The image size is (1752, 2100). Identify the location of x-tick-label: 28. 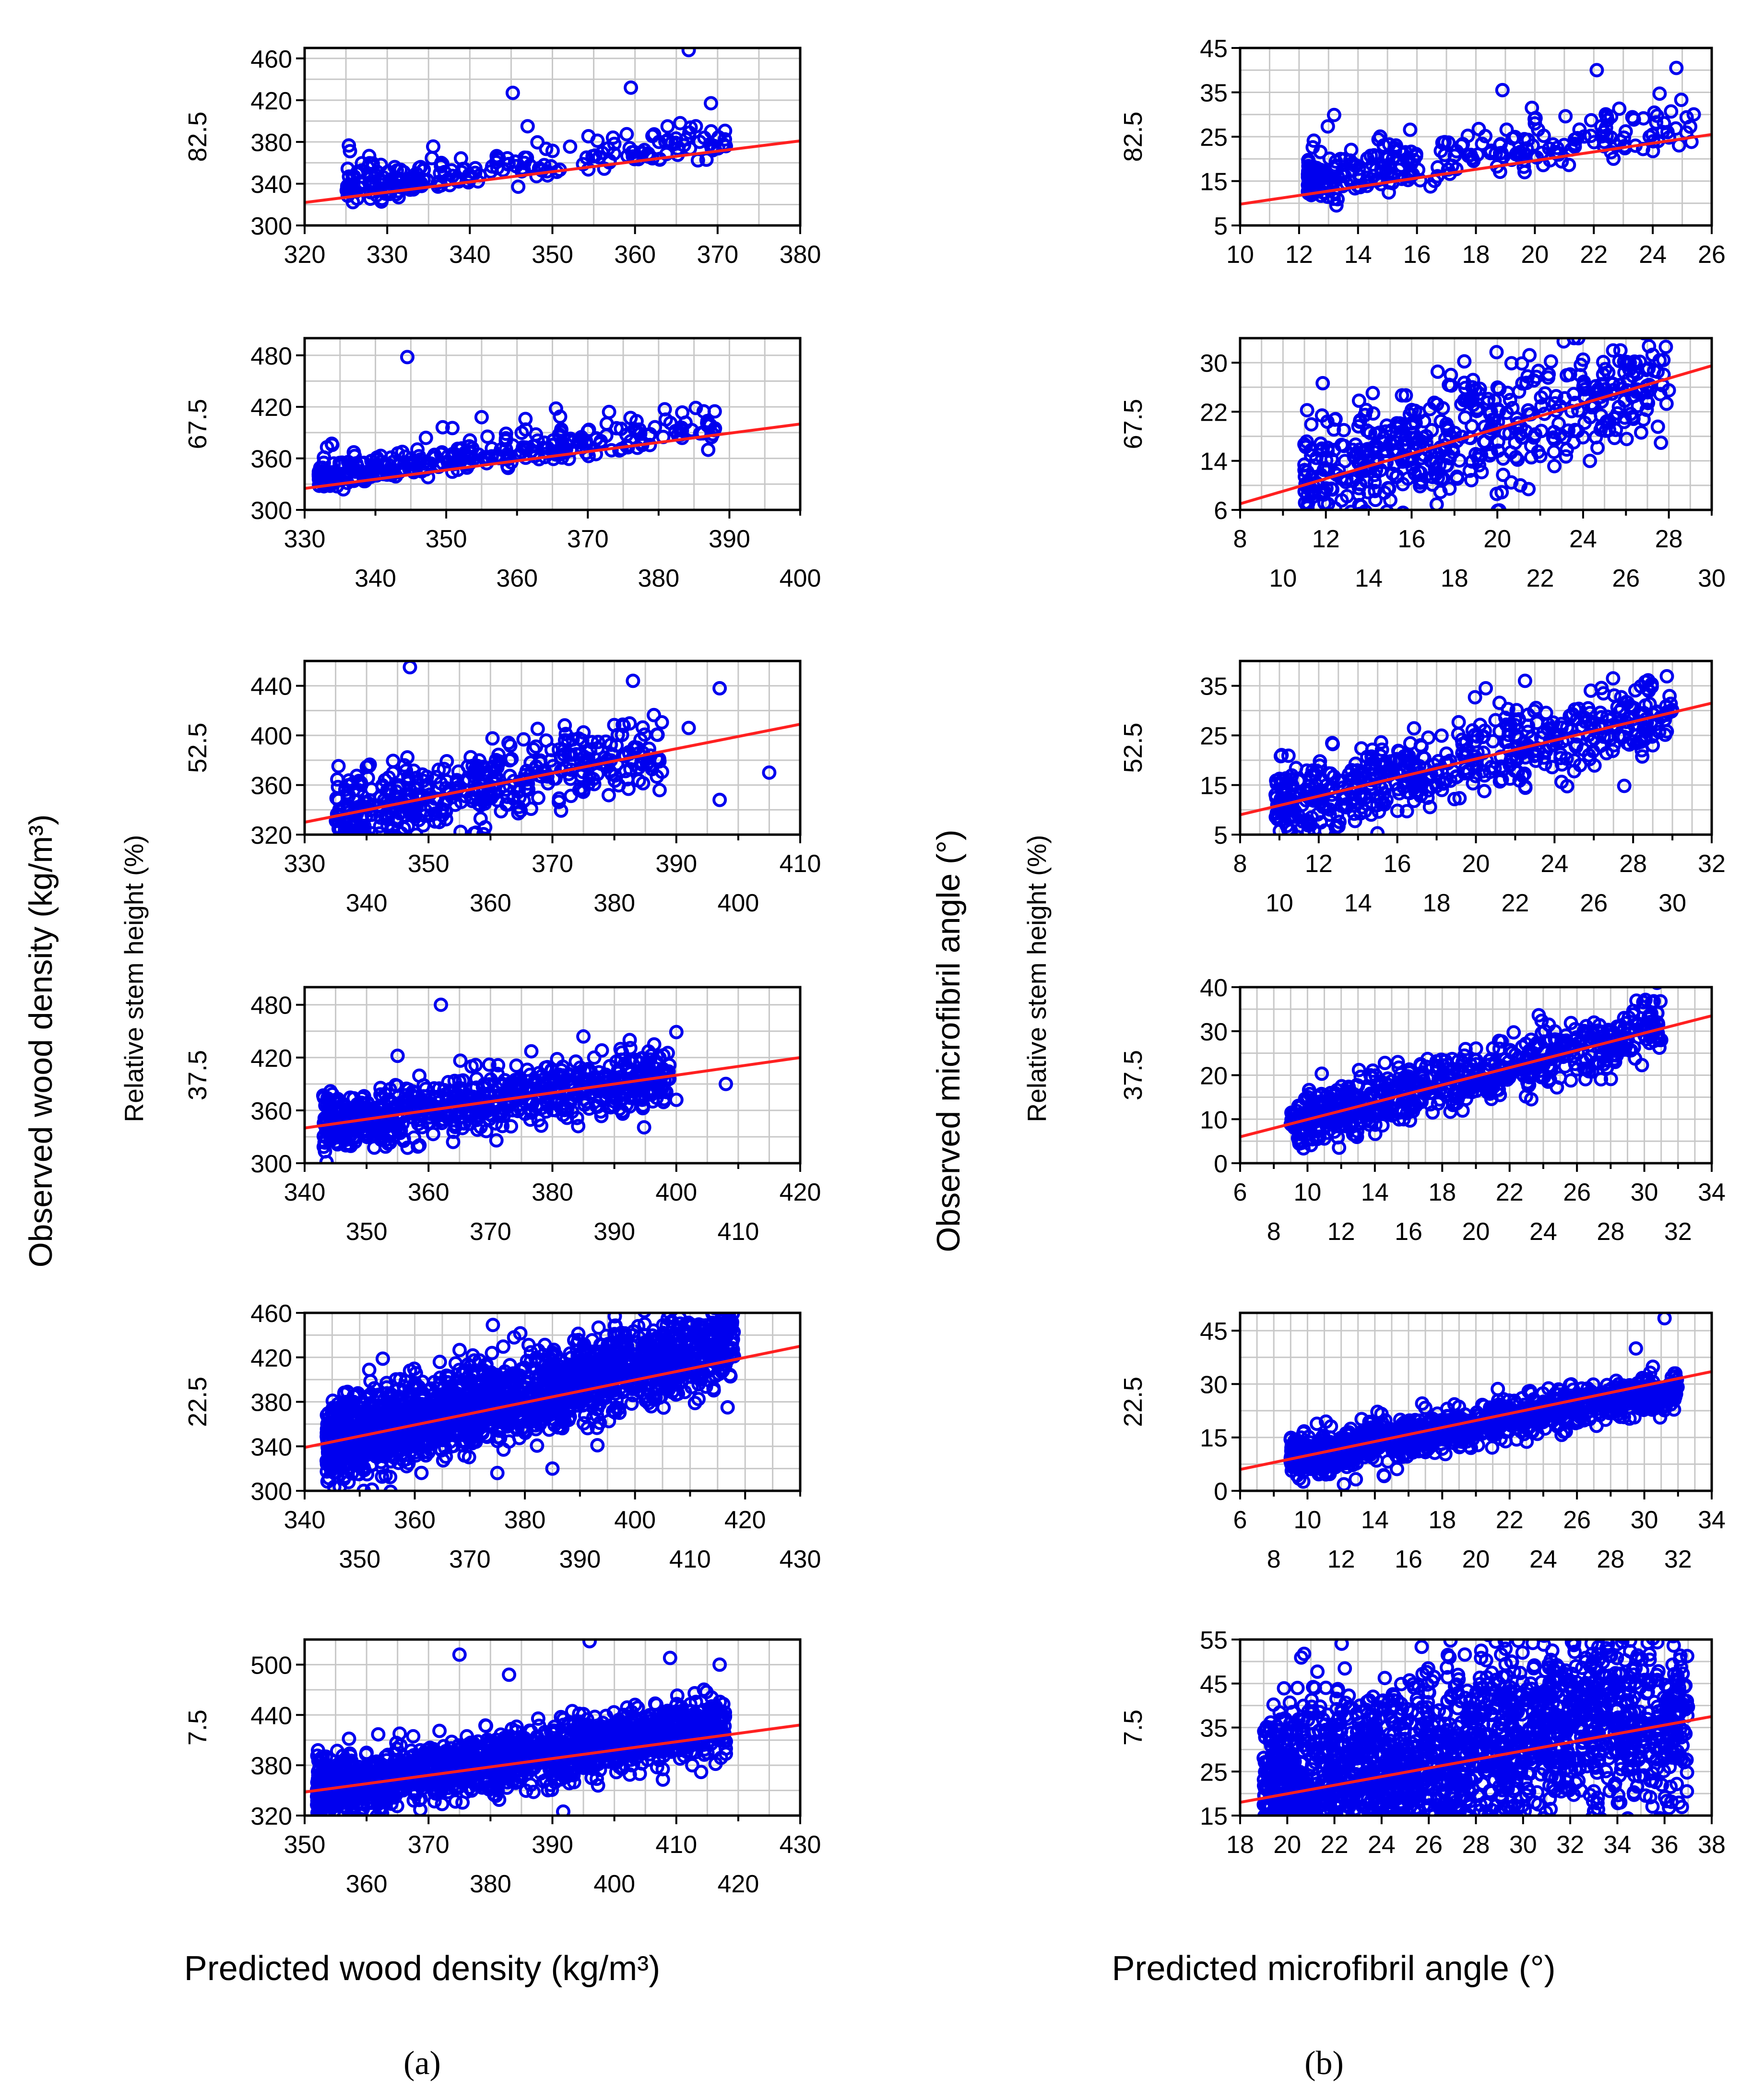
(1669, 539).